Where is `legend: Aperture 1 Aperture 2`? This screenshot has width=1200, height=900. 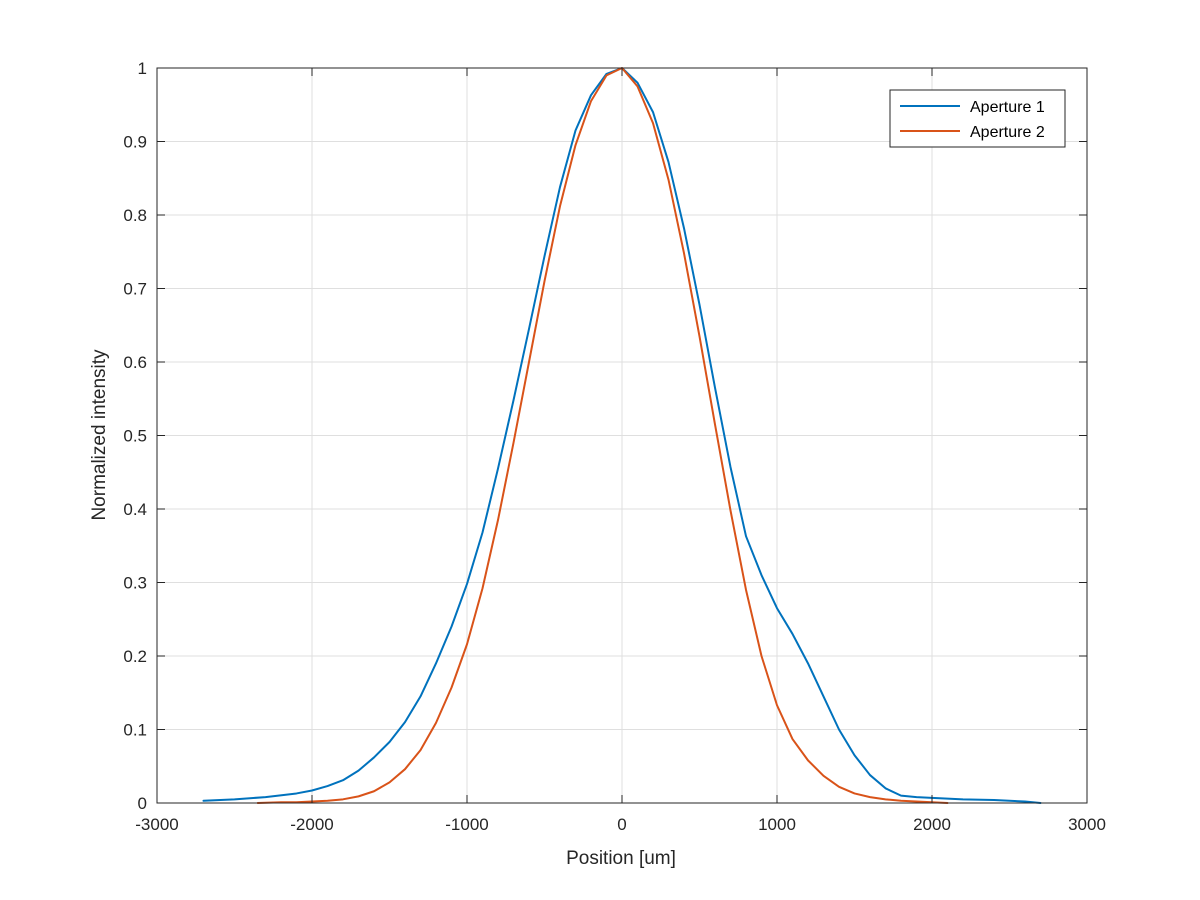 legend: Aperture 1 Aperture 2 is located at coordinates (977, 118).